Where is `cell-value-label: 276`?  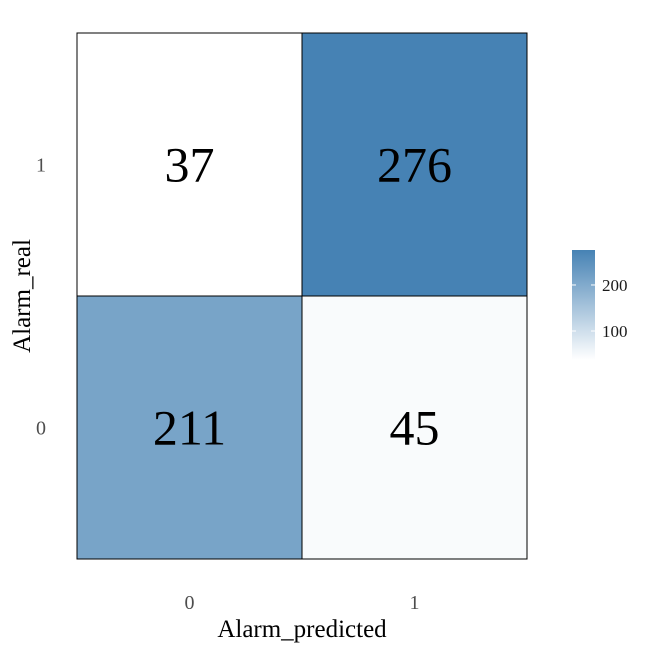 cell-value-label: 276 is located at coordinates (414, 165).